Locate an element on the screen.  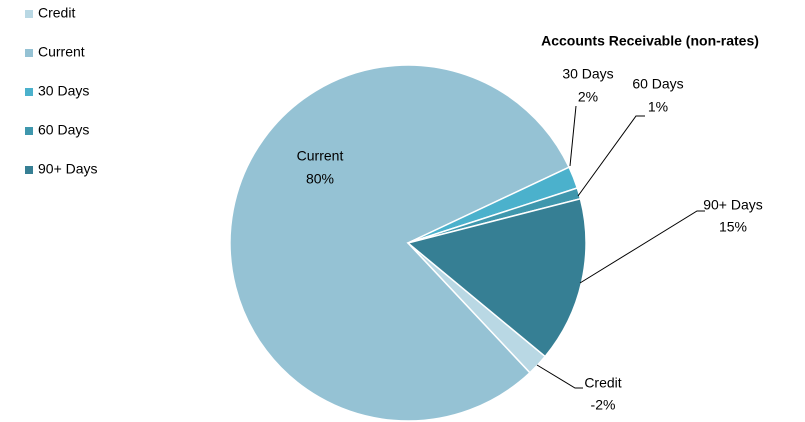
slice-label: 60 Days is located at coordinates (657, 84).